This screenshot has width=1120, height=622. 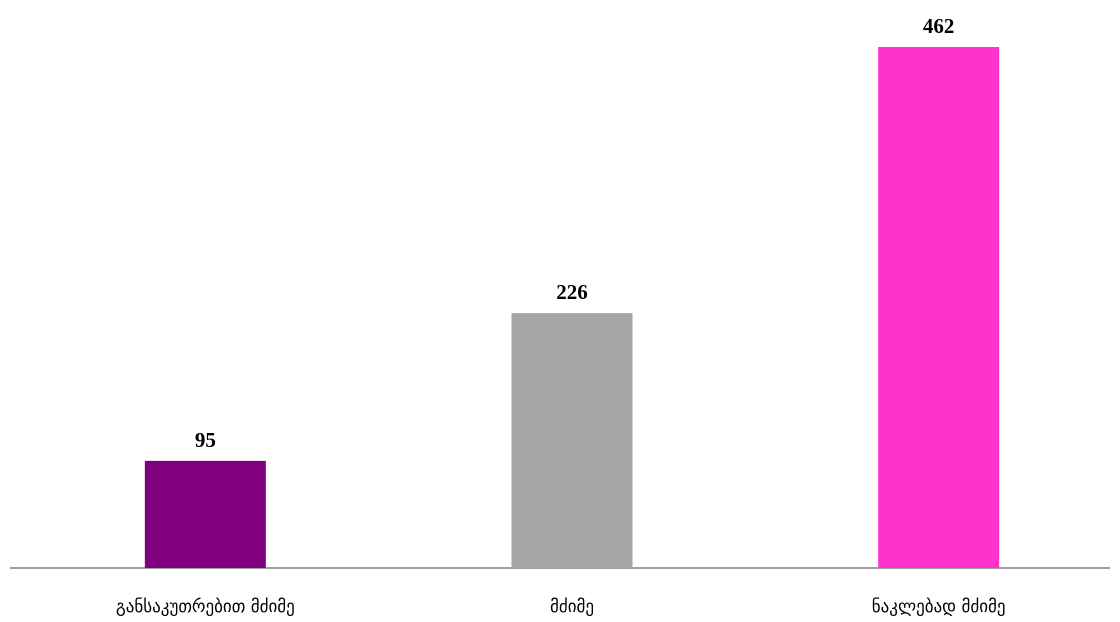 What do you see at coordinates (205, 607) in the screenshot?
I see `category-label-1: განსაკუთრებით მძიმე` at bounding box center [205, 607].